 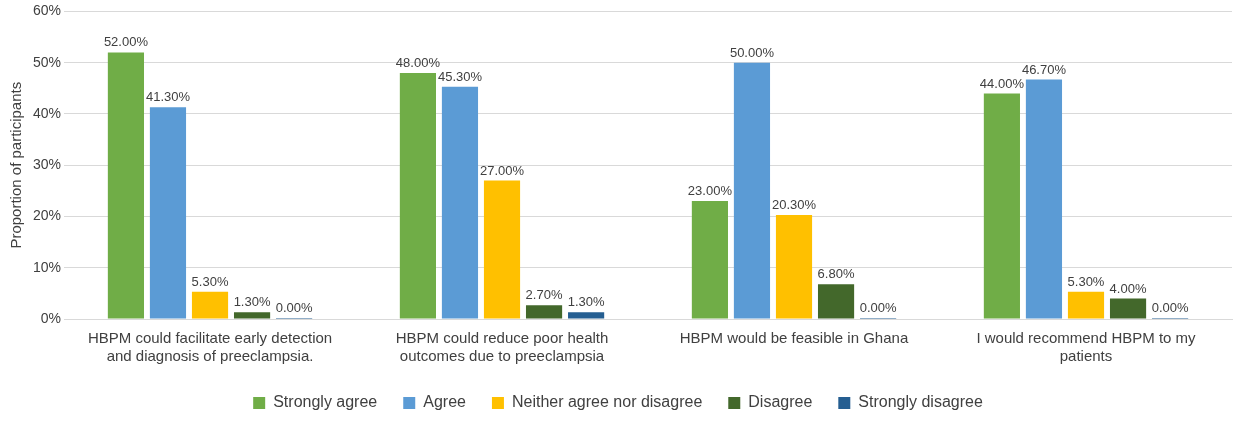 What do you see at coordinates (168, 97) in the screenshot?
I see `data-label: 41.30%` at bounding box center [168, 97].